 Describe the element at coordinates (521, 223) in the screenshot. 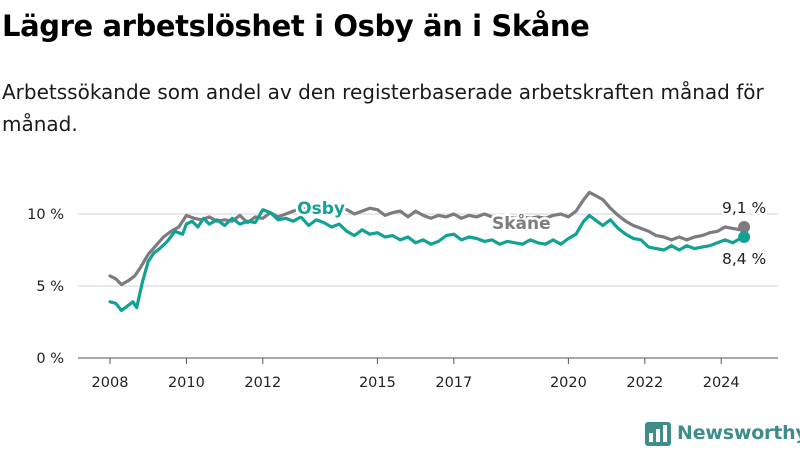

I see `series-label-skane: Skåne` at that location.